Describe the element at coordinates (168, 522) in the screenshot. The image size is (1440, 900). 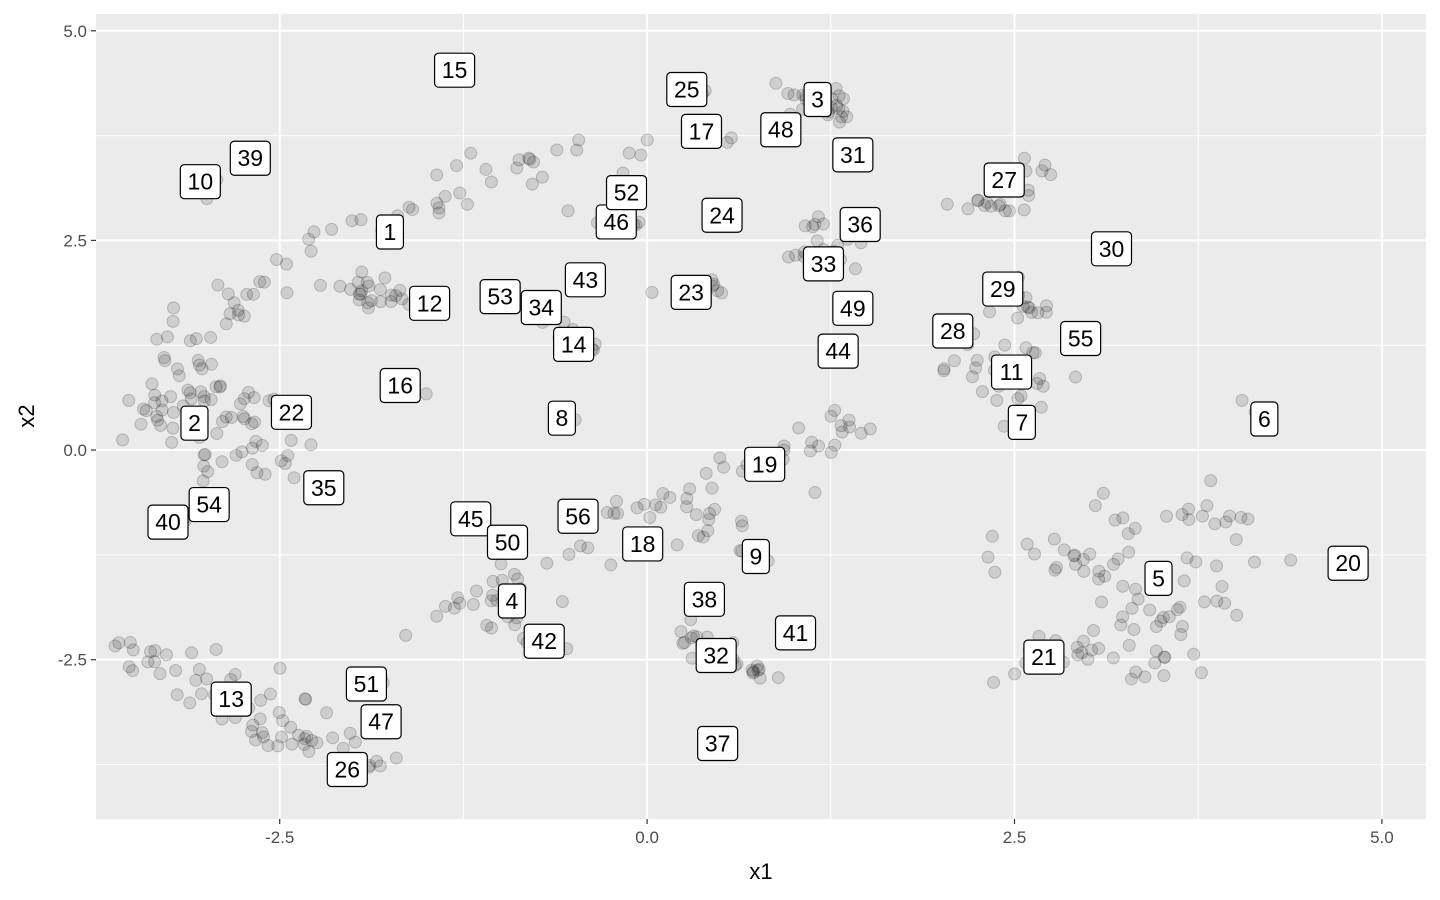
I see `cluster-label-text: 40` at that location.